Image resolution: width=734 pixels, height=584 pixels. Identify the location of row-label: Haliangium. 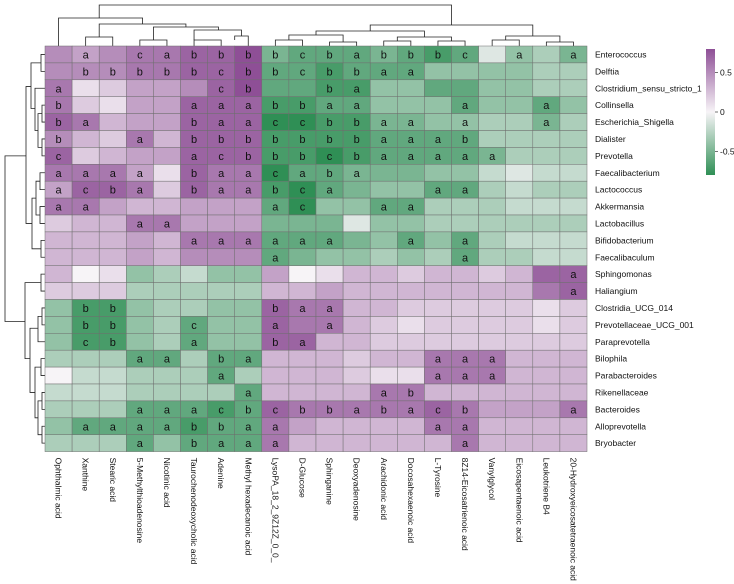
(616, 291).